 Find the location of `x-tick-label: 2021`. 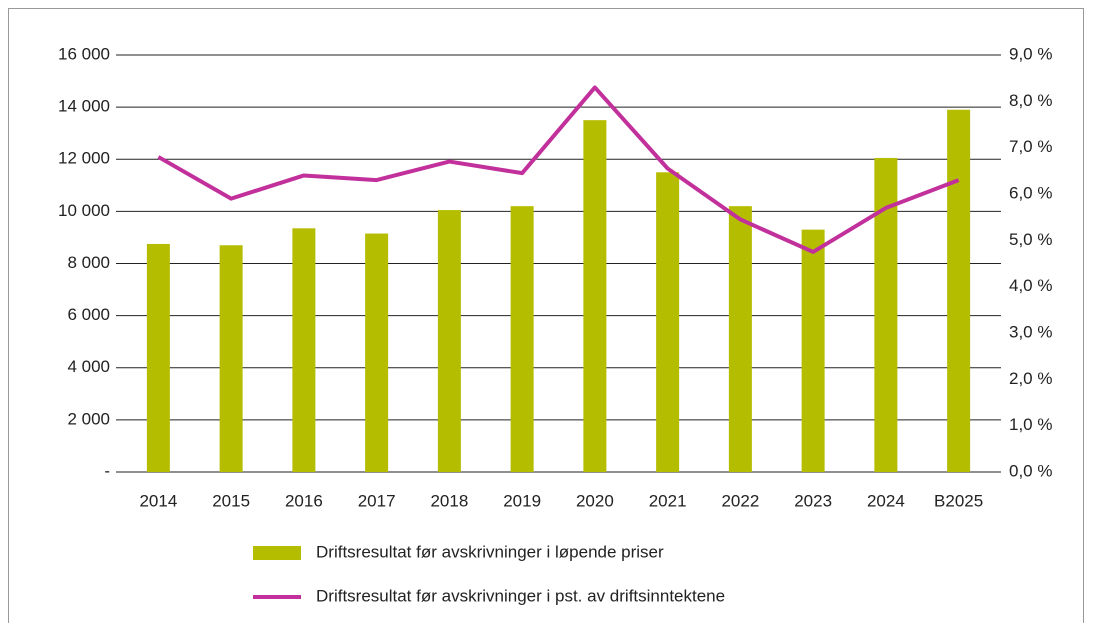

x-tick-label: 2021 is located at coordinates (668, 500).